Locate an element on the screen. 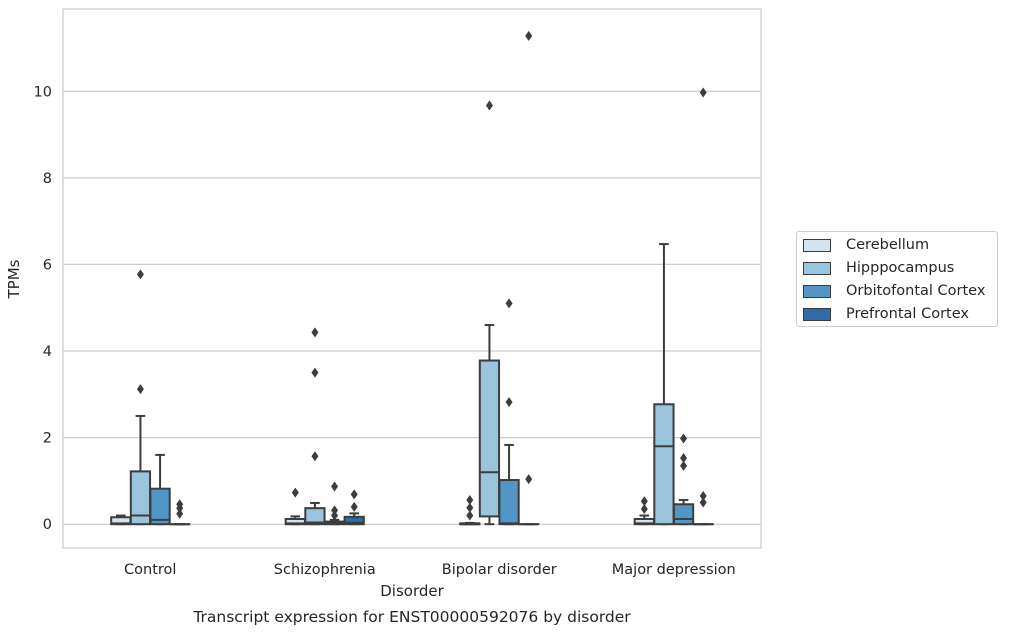 The width and height of the screenshot is (1009, 634). y-tick-label: 6 is located at coordinates (47, 265).